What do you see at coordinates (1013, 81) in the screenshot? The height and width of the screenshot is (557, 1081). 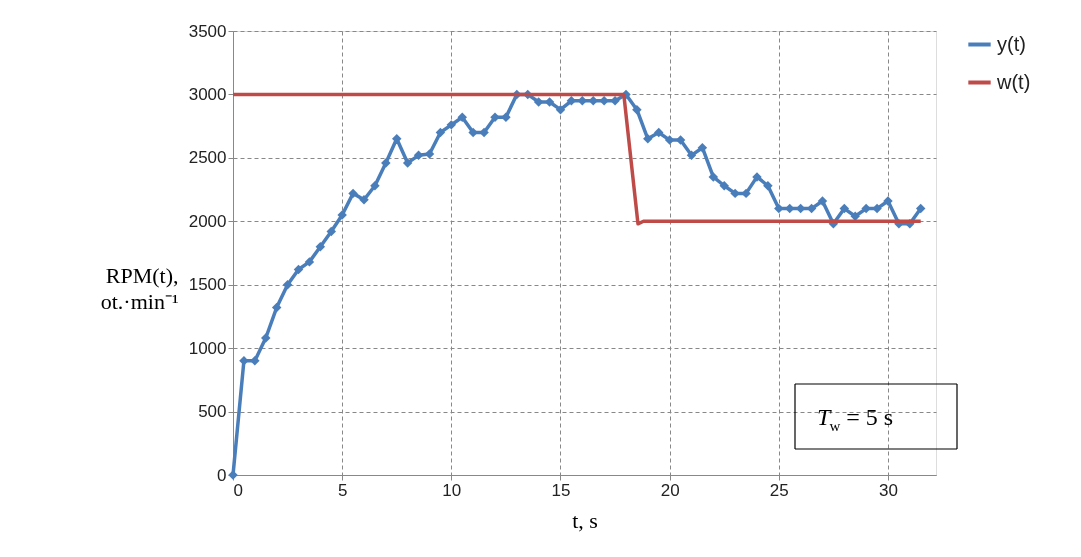 I see `legend-label: w(t)` at bounding box center [1013, 81].